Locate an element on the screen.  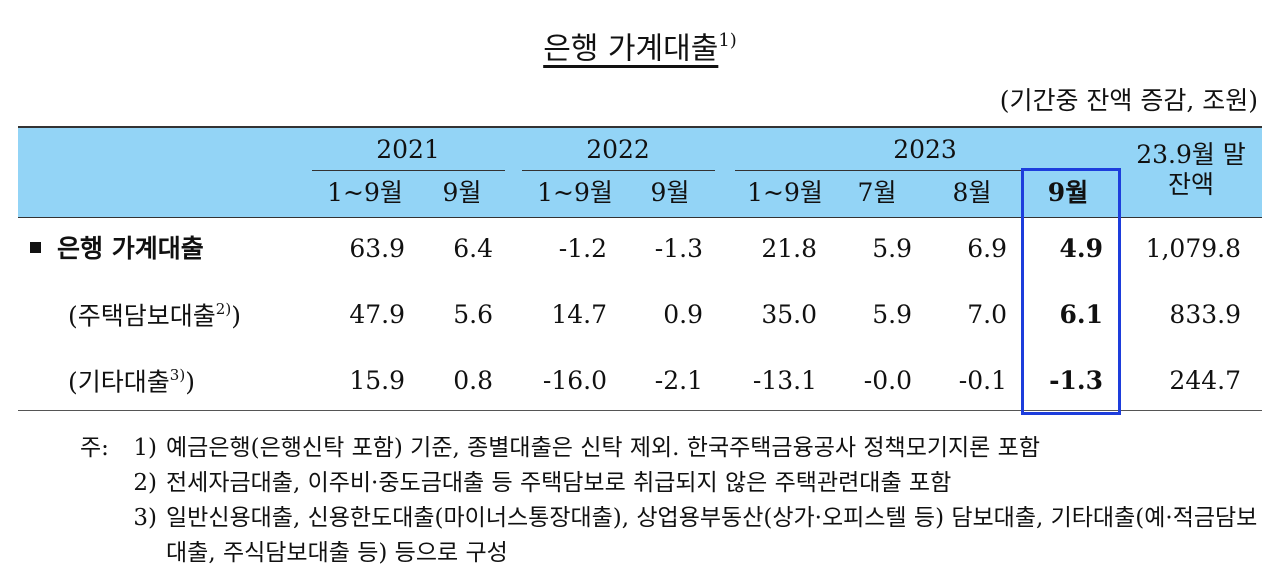
bullet is located at coordinates (35, 247).